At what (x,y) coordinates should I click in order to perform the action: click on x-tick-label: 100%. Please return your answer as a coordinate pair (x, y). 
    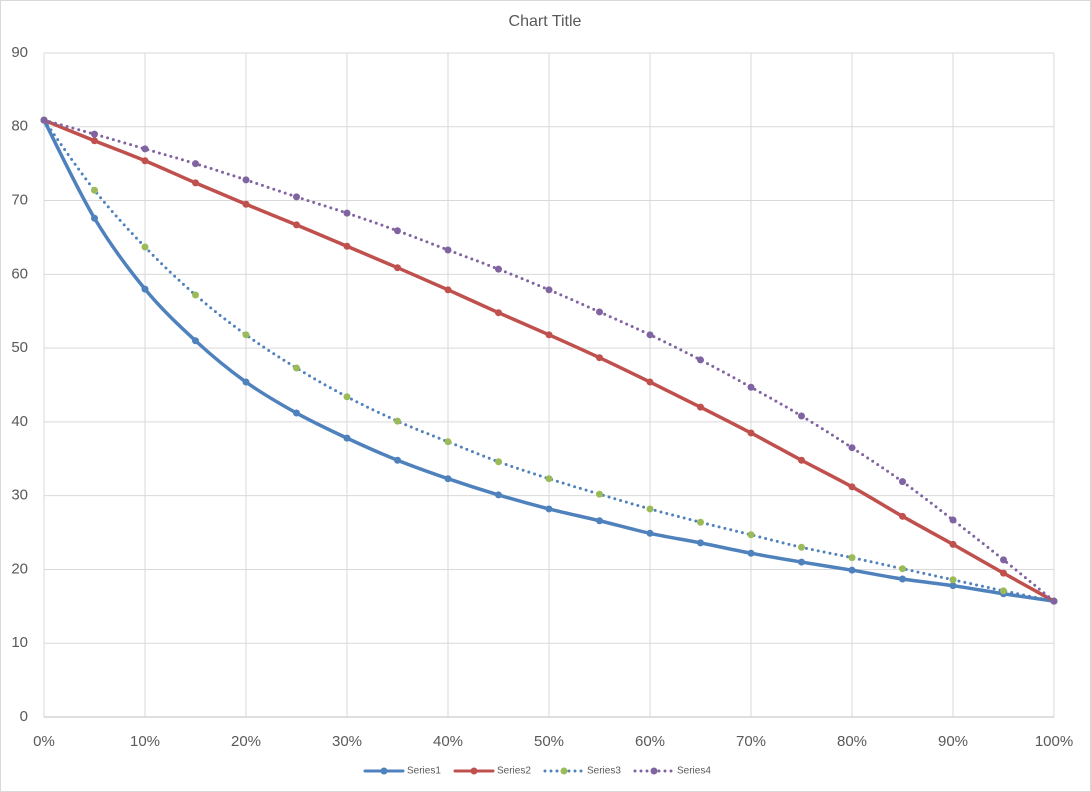
    Looking at the image, I should click on (1054, 741).